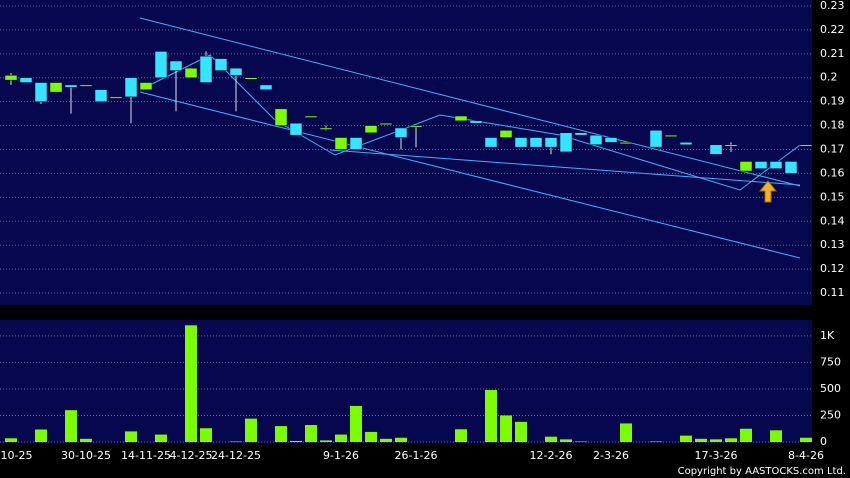  What do you see at coordinates (829, 77) in the screenshot?
I see `y-tick-label: 0.2` at bounding box center [829, 77].